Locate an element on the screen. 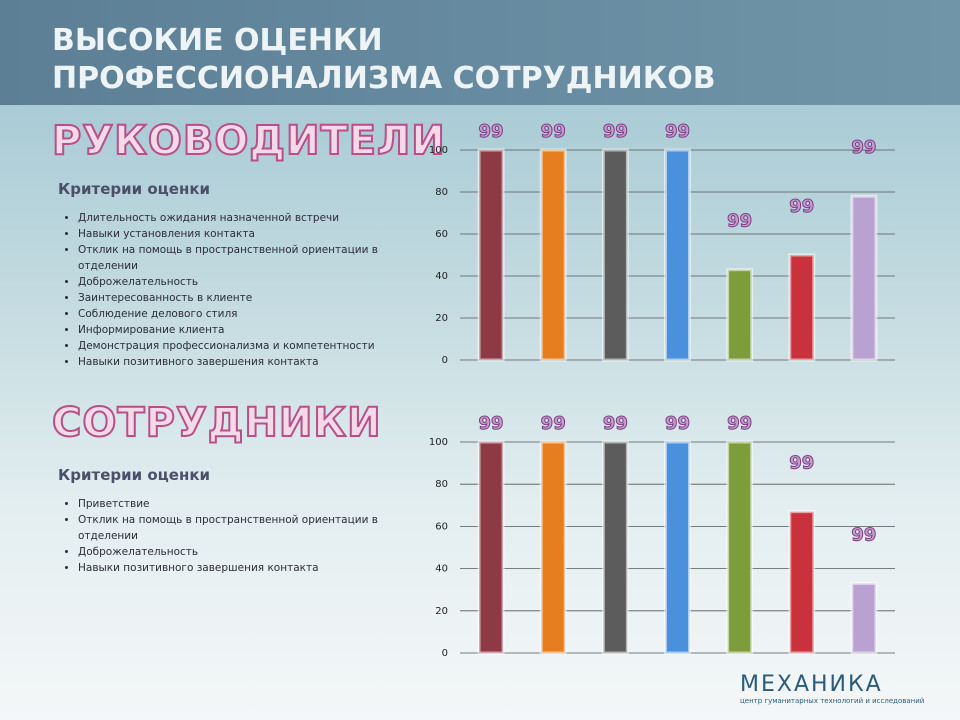 Image resolution: width=960 pixels, height=720 pixels. criterion: Соблюдение делового стиля is located at coordinates (248, 314).